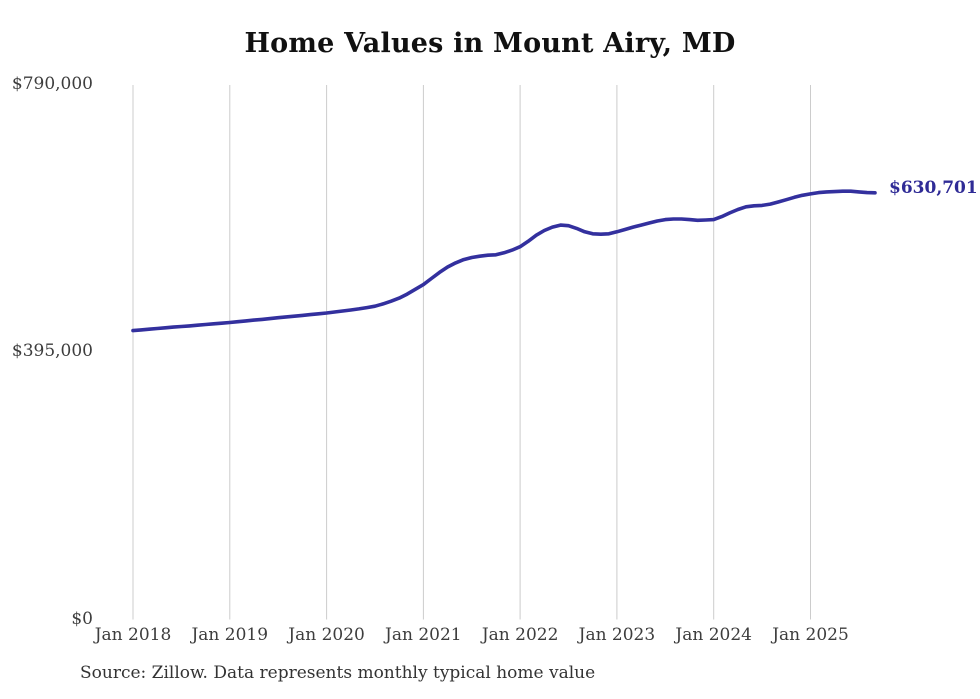 This screenshot has height=699, width=980. I want to click on x-tick-label: Jan 2020, so click(326, 635).